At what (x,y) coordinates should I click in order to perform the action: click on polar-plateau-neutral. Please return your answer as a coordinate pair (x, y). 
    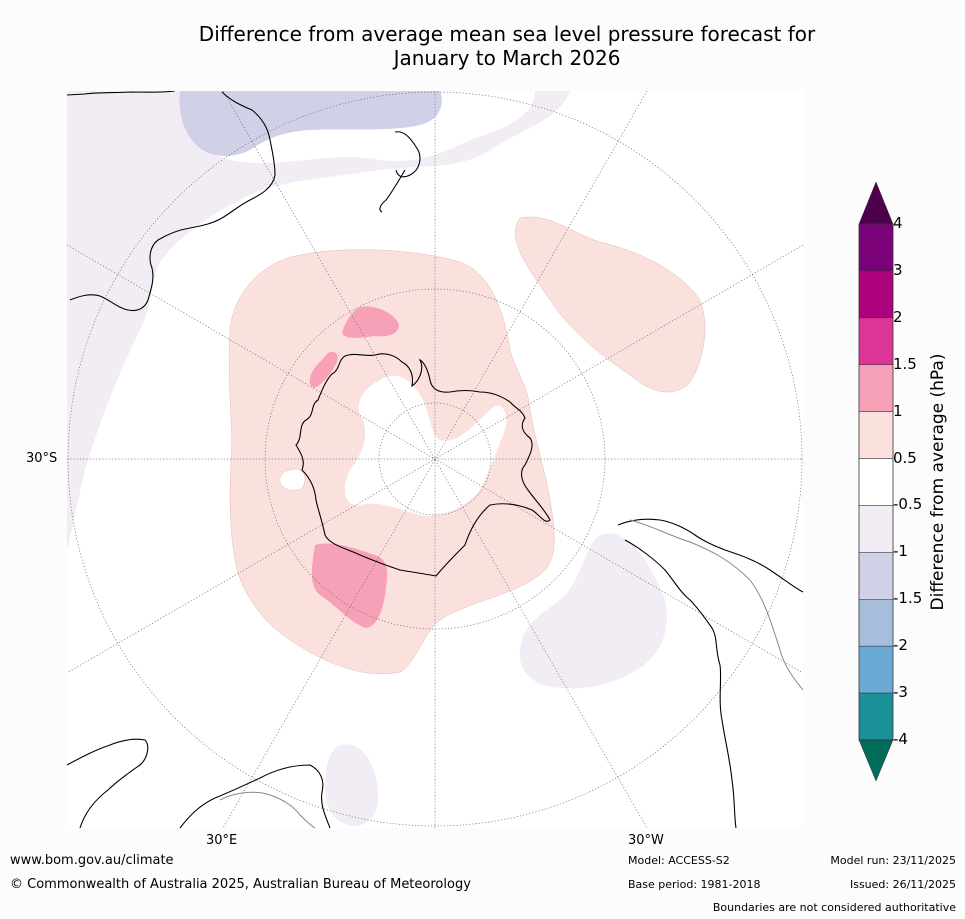
    Looking at the image, I should click on (425, 445).